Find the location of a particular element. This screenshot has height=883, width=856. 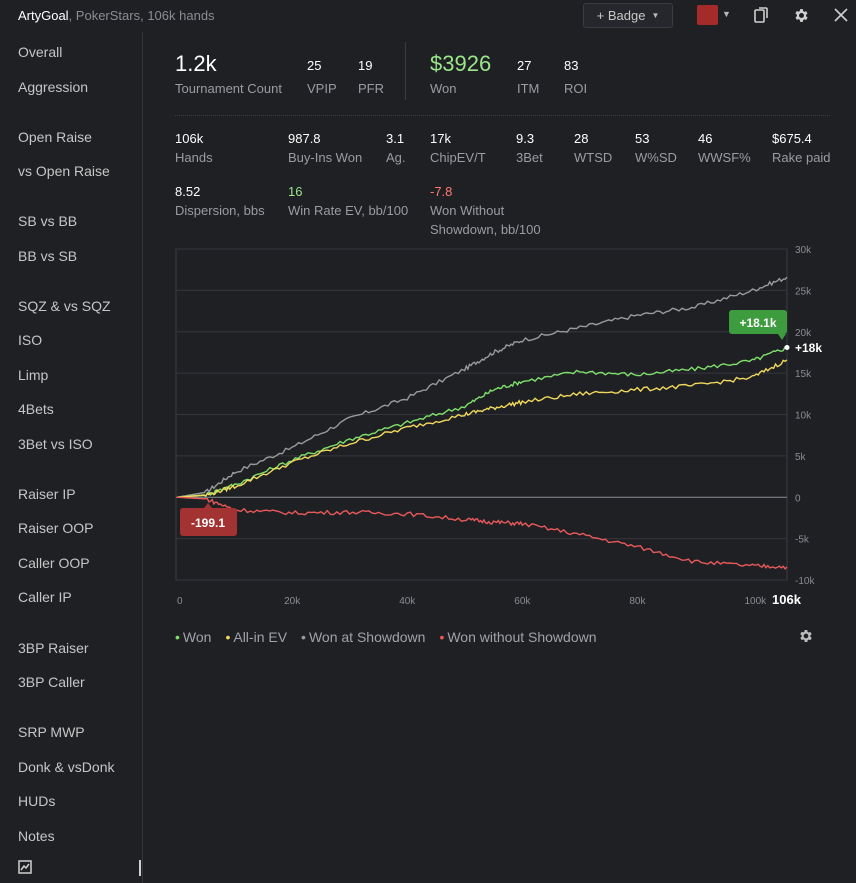

legend-item: • All-in EV is located at coordinates (256, 637).